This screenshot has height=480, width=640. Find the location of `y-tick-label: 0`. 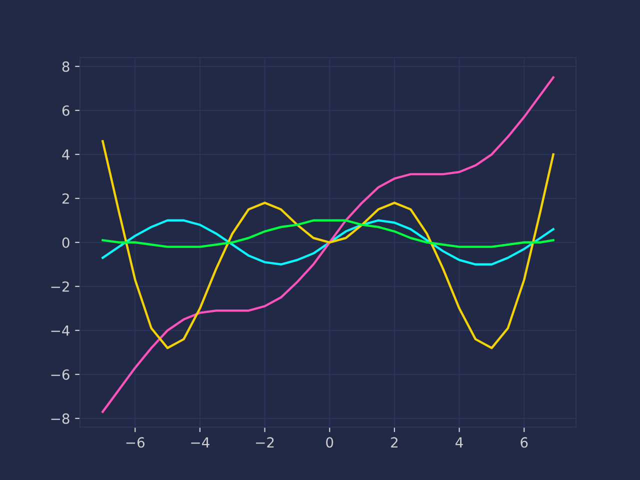

y-tick-label: 0 is located at coordinates (66, 242).